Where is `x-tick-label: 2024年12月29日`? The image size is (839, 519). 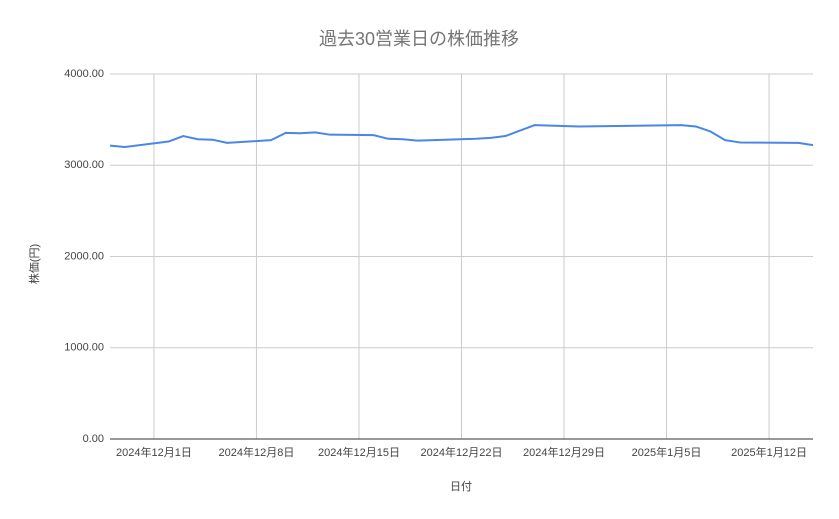 x-tick-label: 2024年12月29日 is located at coordinates (564, 452).